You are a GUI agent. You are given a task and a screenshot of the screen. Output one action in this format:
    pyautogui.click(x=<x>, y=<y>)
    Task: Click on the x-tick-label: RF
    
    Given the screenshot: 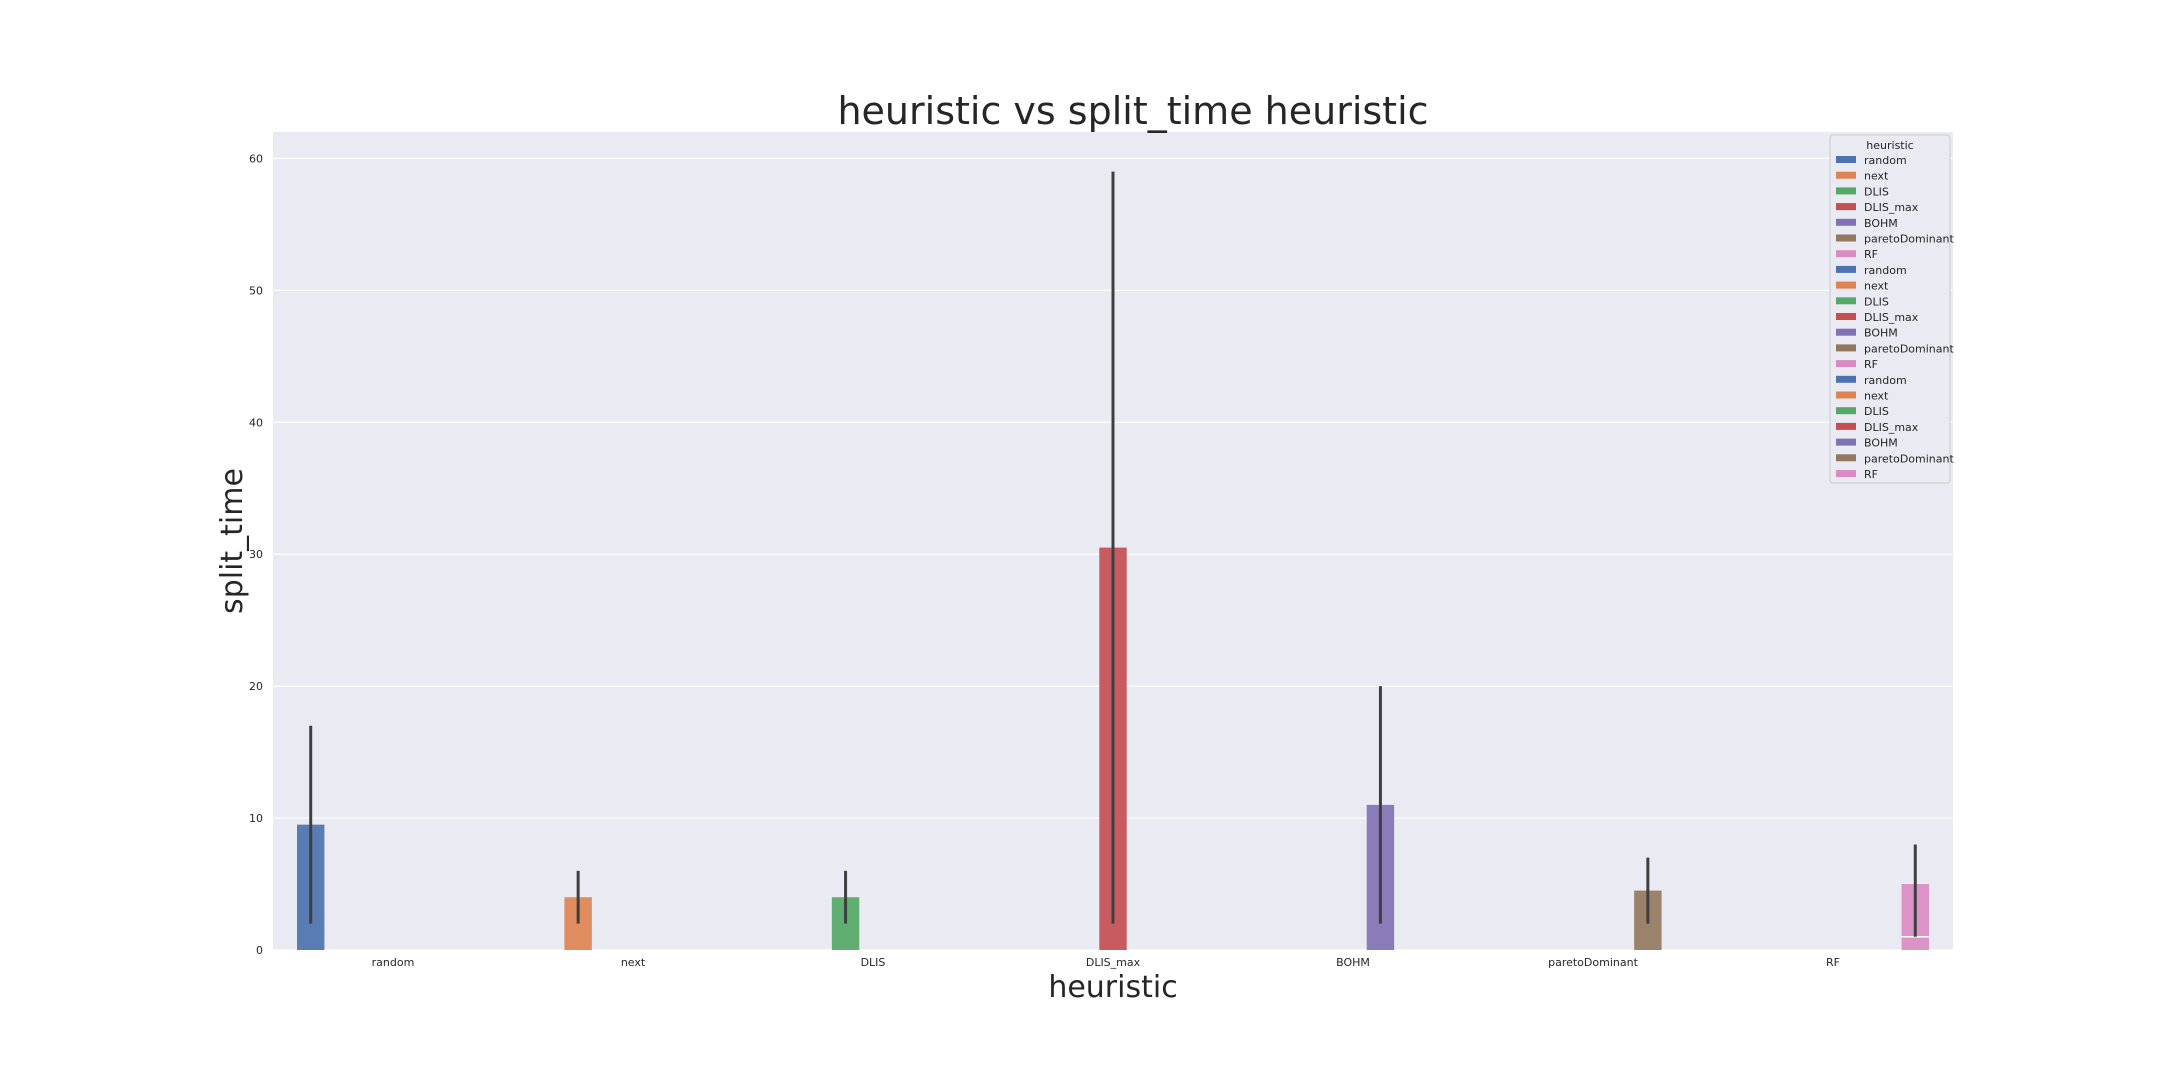 What is the action you would take?
    pyautogui.click(x=1833, y=962)
    